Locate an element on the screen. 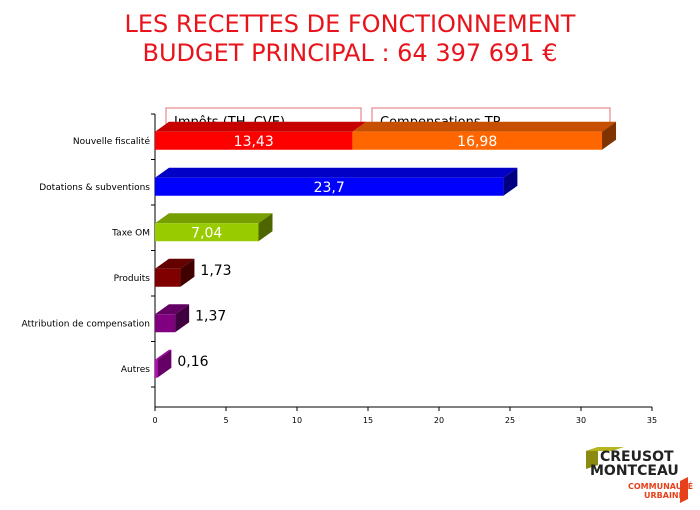 This screenshot has width=700, height=510. title-line-1: LES RECETTES DE FONCTIONNEMENT is located at coordinates (350, 24).